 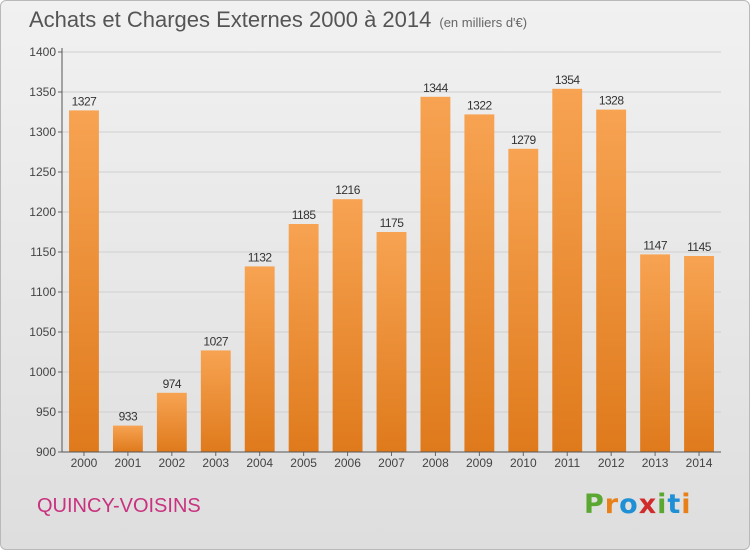 What do you see at coordinates (348, 190) in the screenshot?
I see `data-label: 1216` at bounding box center [348, 190].